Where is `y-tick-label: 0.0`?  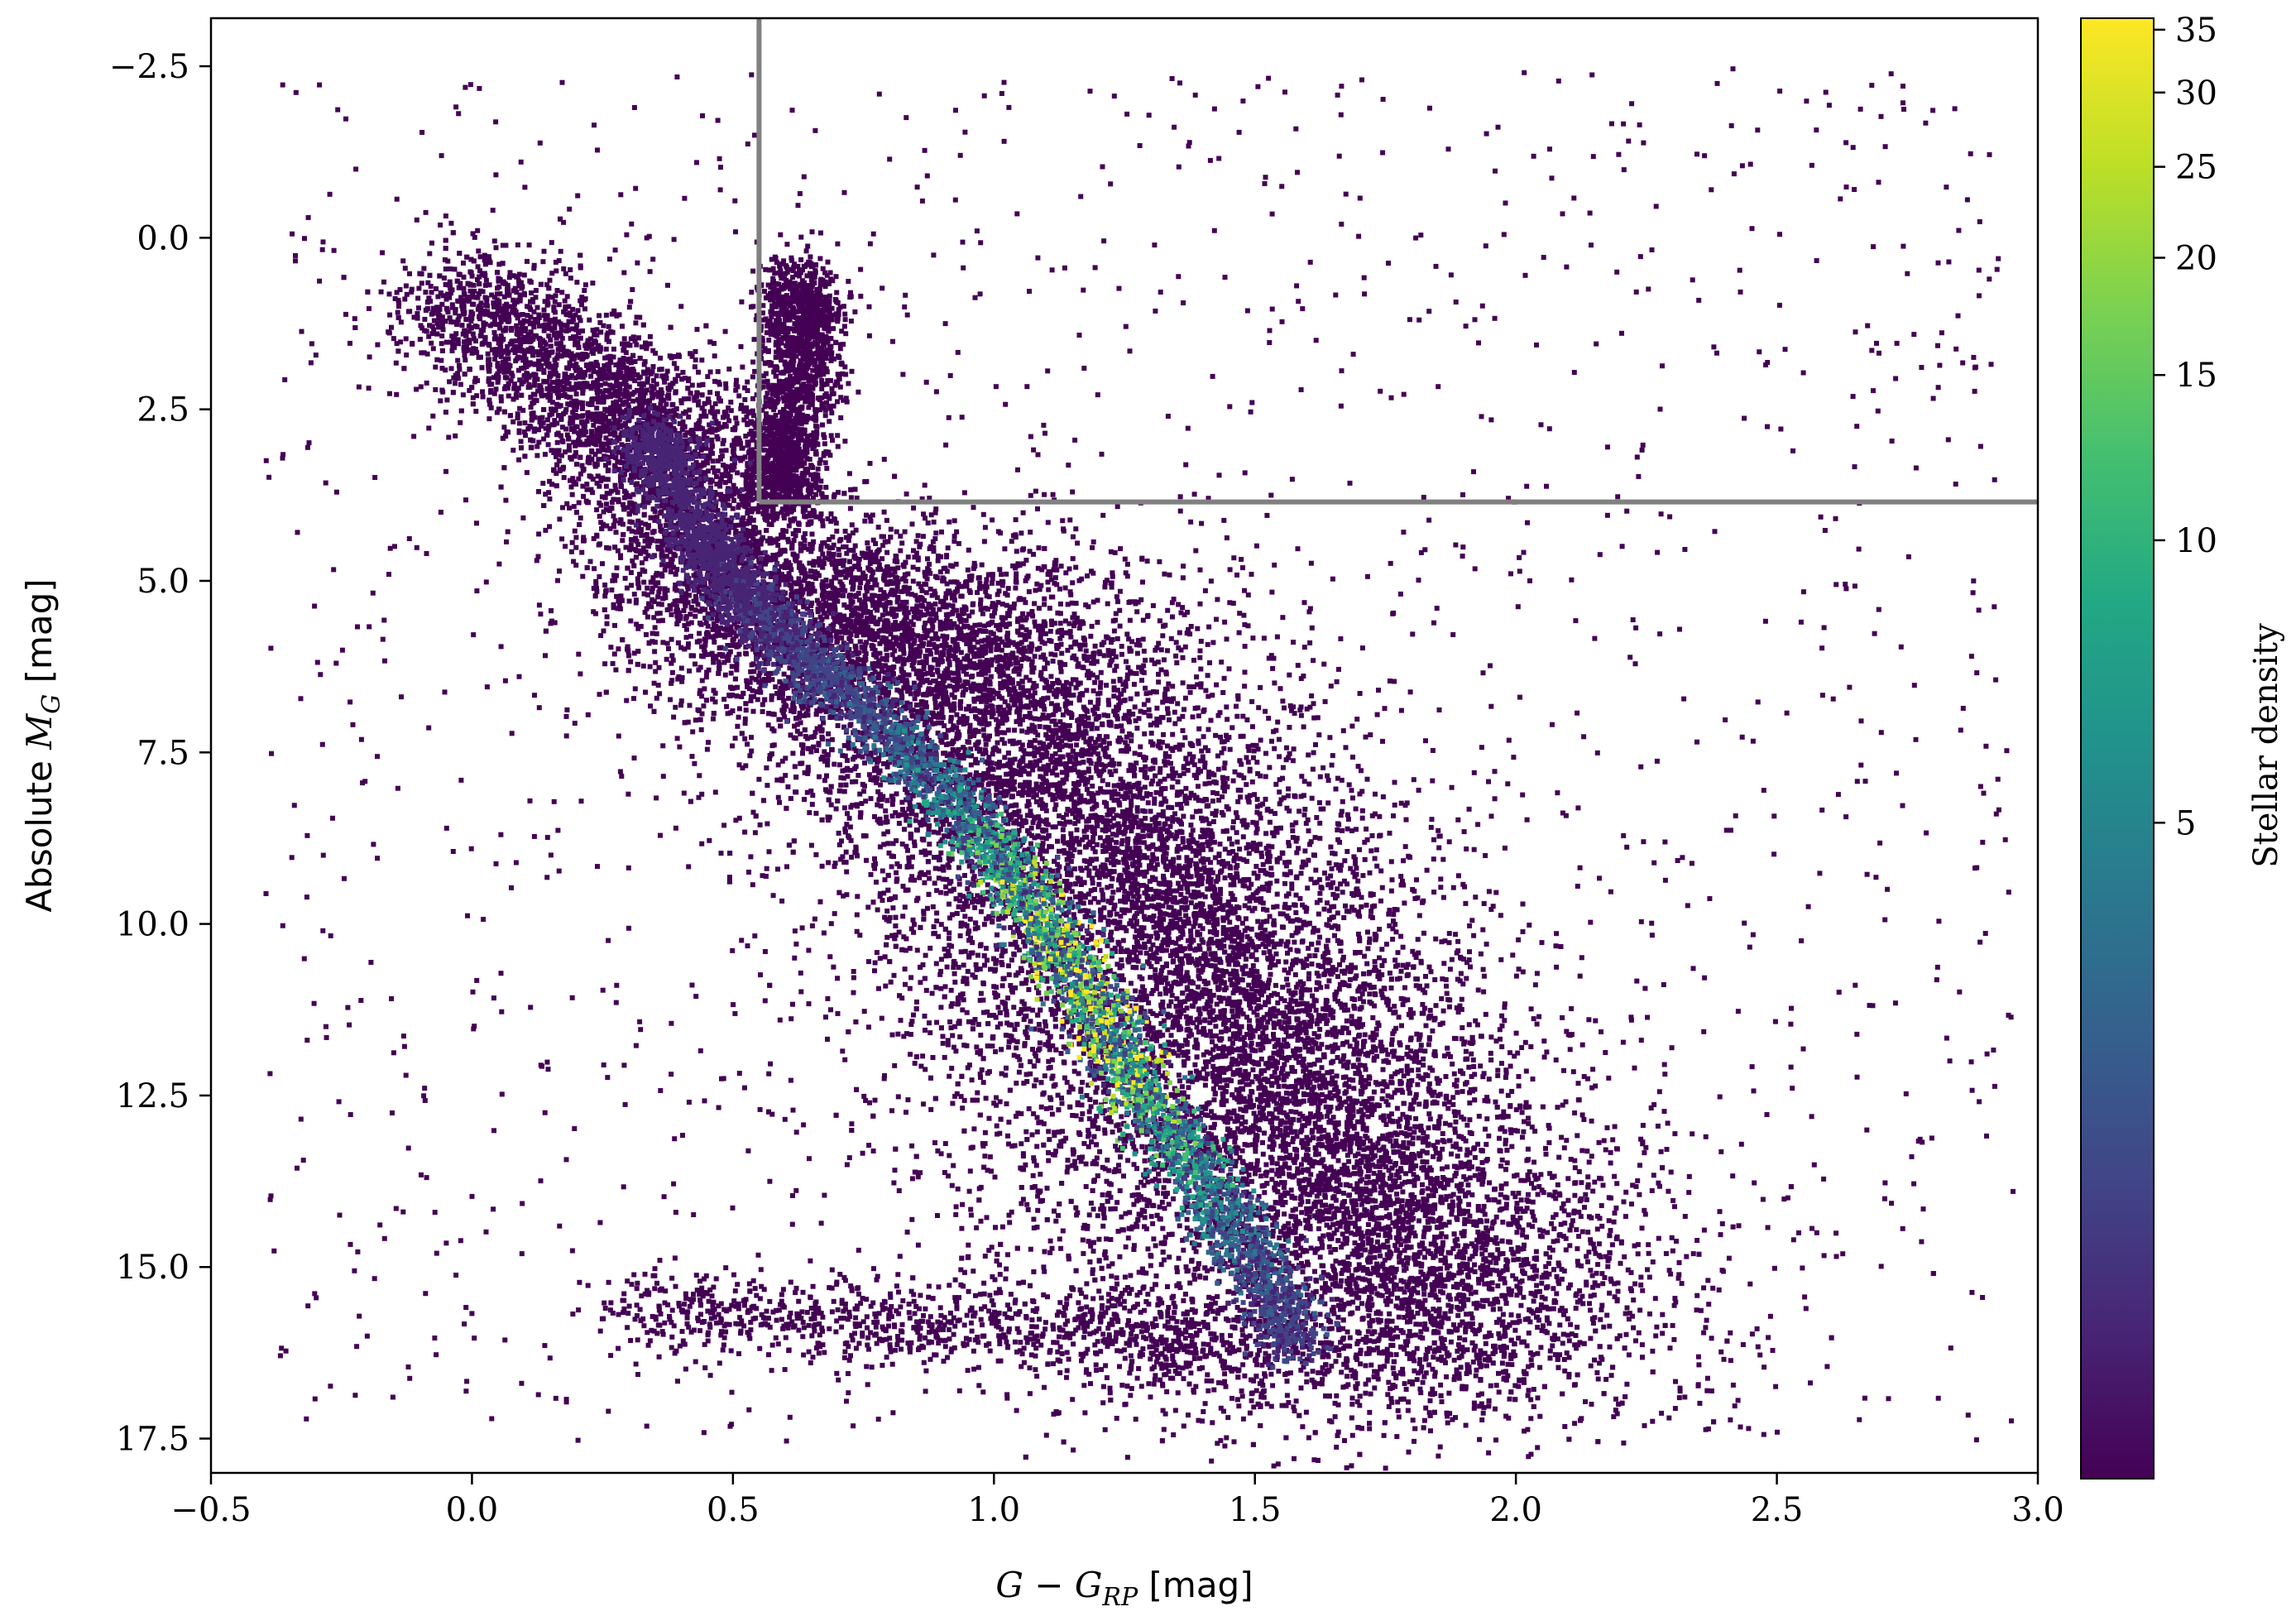
y-tick-label: 0.0 is located at coordinates (163, 238).